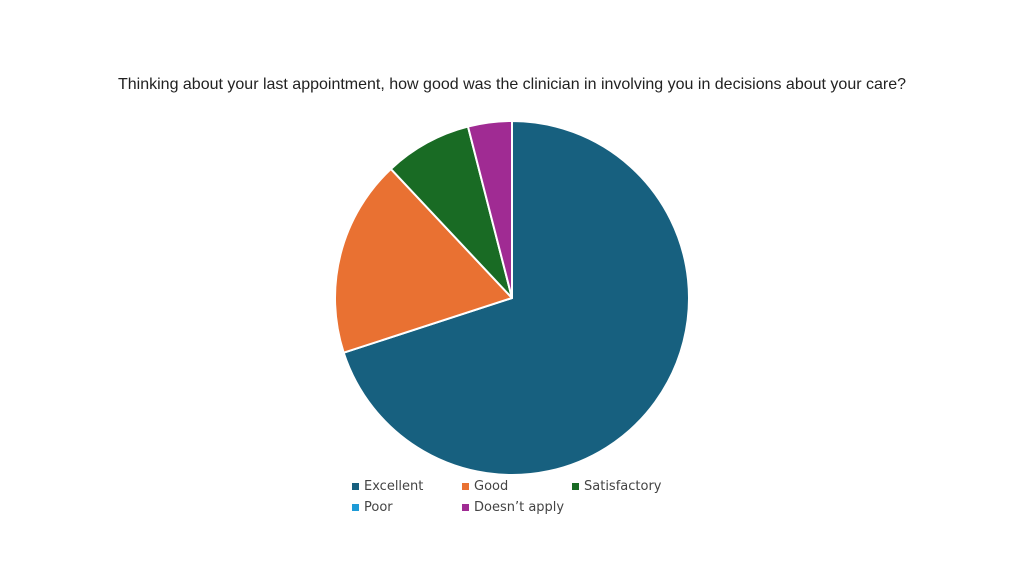 The image size is (1024, 576). I want to click on legend-label: Excellent, so click(394, 486).